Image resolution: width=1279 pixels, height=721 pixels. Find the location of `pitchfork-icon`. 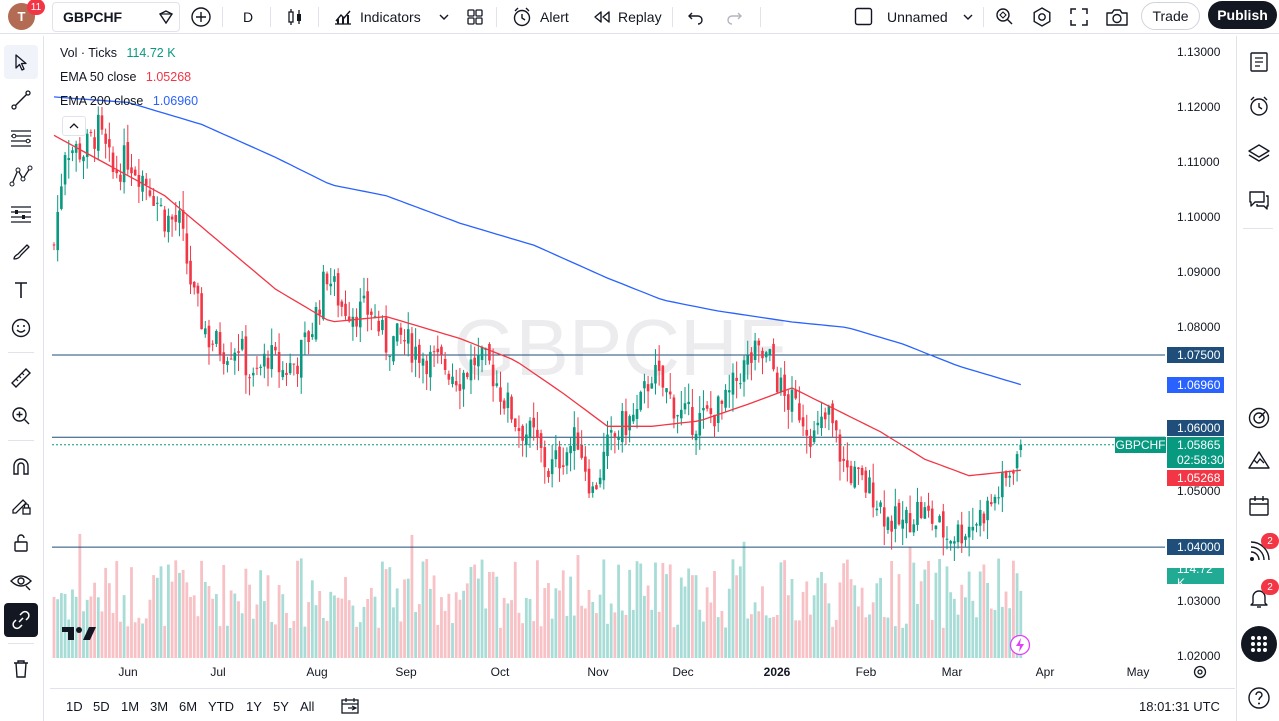

pitchfork-icon is located at coordinates (21, 176).